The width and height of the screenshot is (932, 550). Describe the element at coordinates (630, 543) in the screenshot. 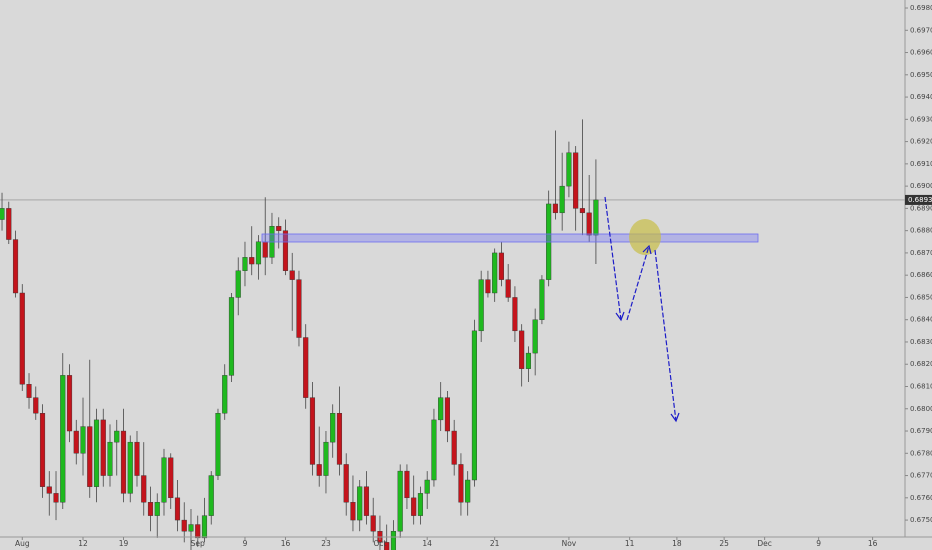

I see `x-tick-label: 11` at that location.